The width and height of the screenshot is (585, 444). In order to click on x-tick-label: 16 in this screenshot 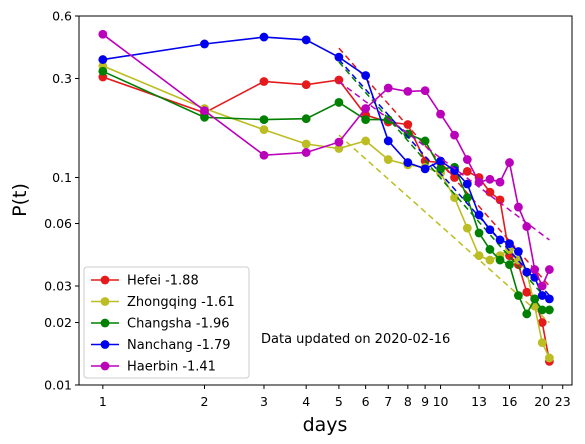, I will do `click(510, 401)`.